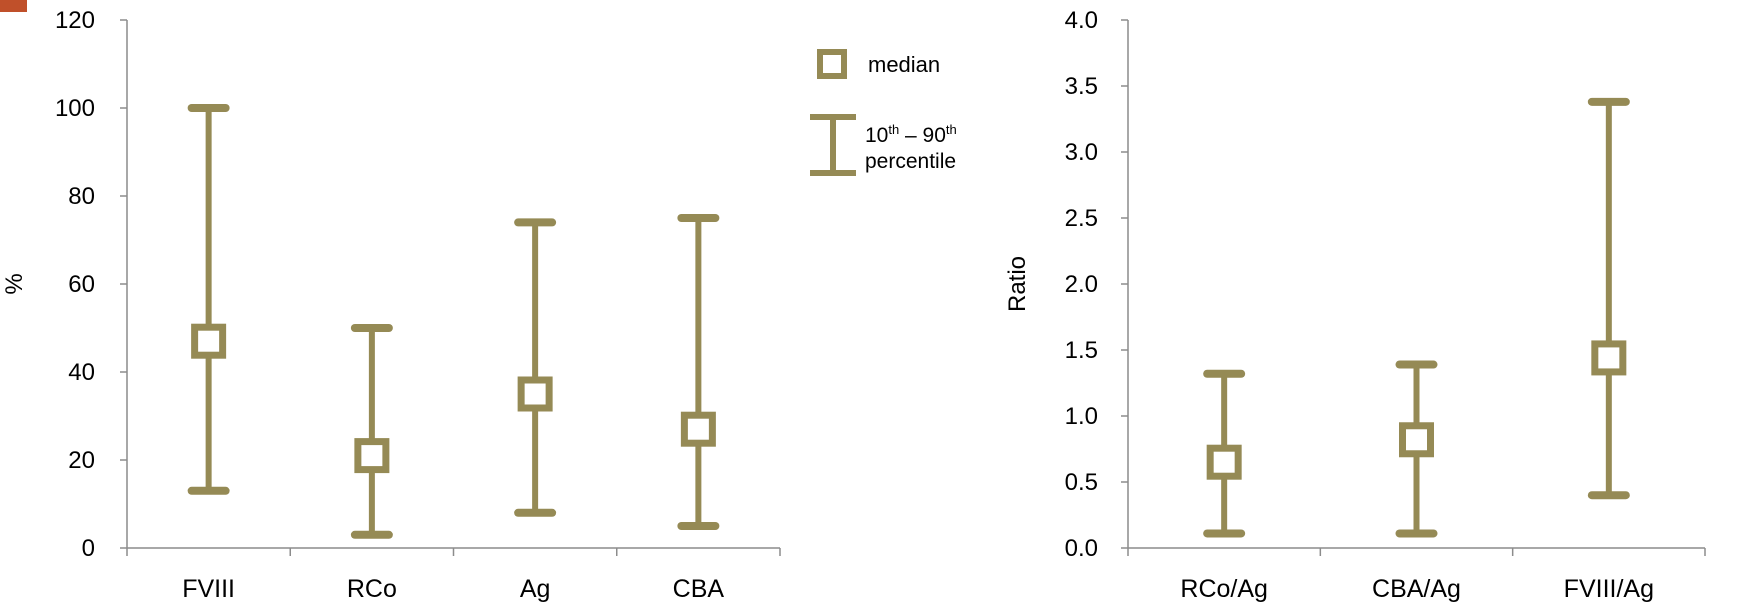 This screenshot has width=1743, height=610. What do you see at coordinates (876, 135) in the screenshot?
I see `legend-range-10: 10` at bounding box center [876, 135].